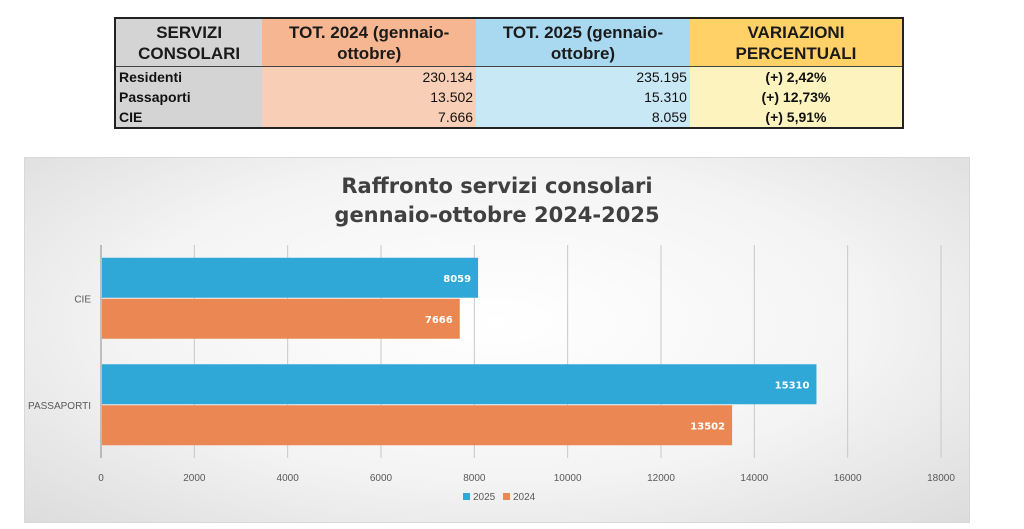 This screenshot has height=529, width=1024. I want to click on x-tick-label: 0, so click(101, 478).